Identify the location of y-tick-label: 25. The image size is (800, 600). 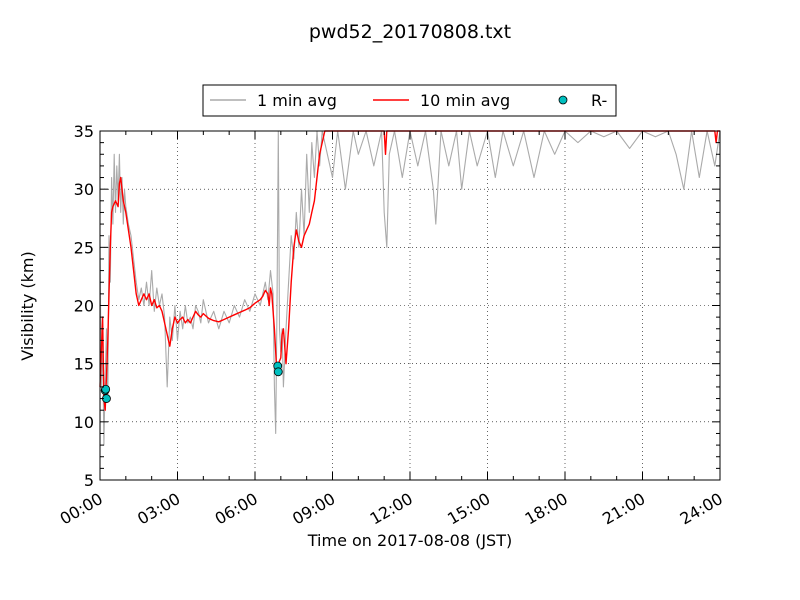
(84, 247).